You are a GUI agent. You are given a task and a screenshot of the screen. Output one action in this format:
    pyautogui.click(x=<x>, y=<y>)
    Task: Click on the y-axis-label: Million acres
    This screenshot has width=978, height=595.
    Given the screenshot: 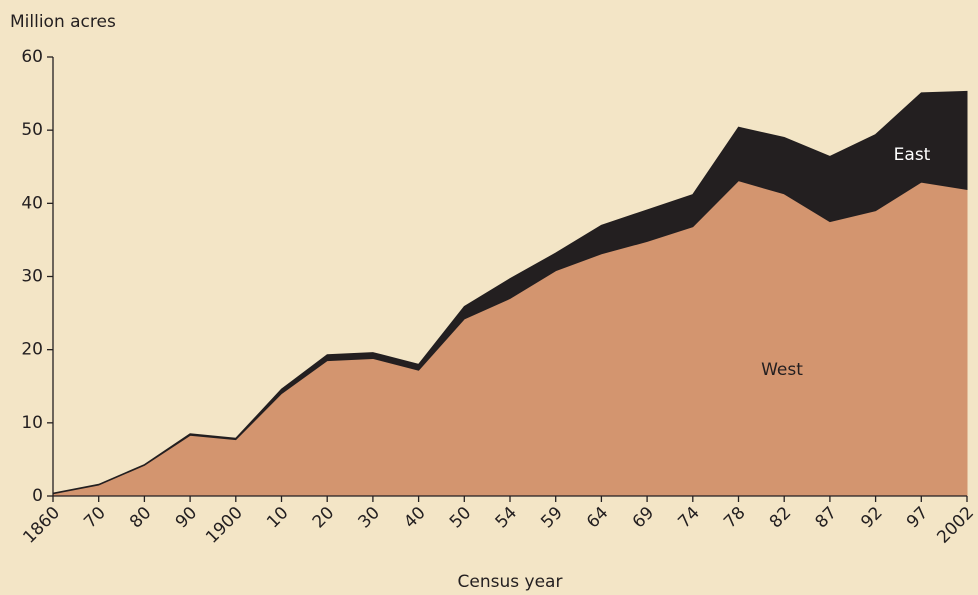 What is the action you would take?
    pyautogui.click(x=63, y=22)
    